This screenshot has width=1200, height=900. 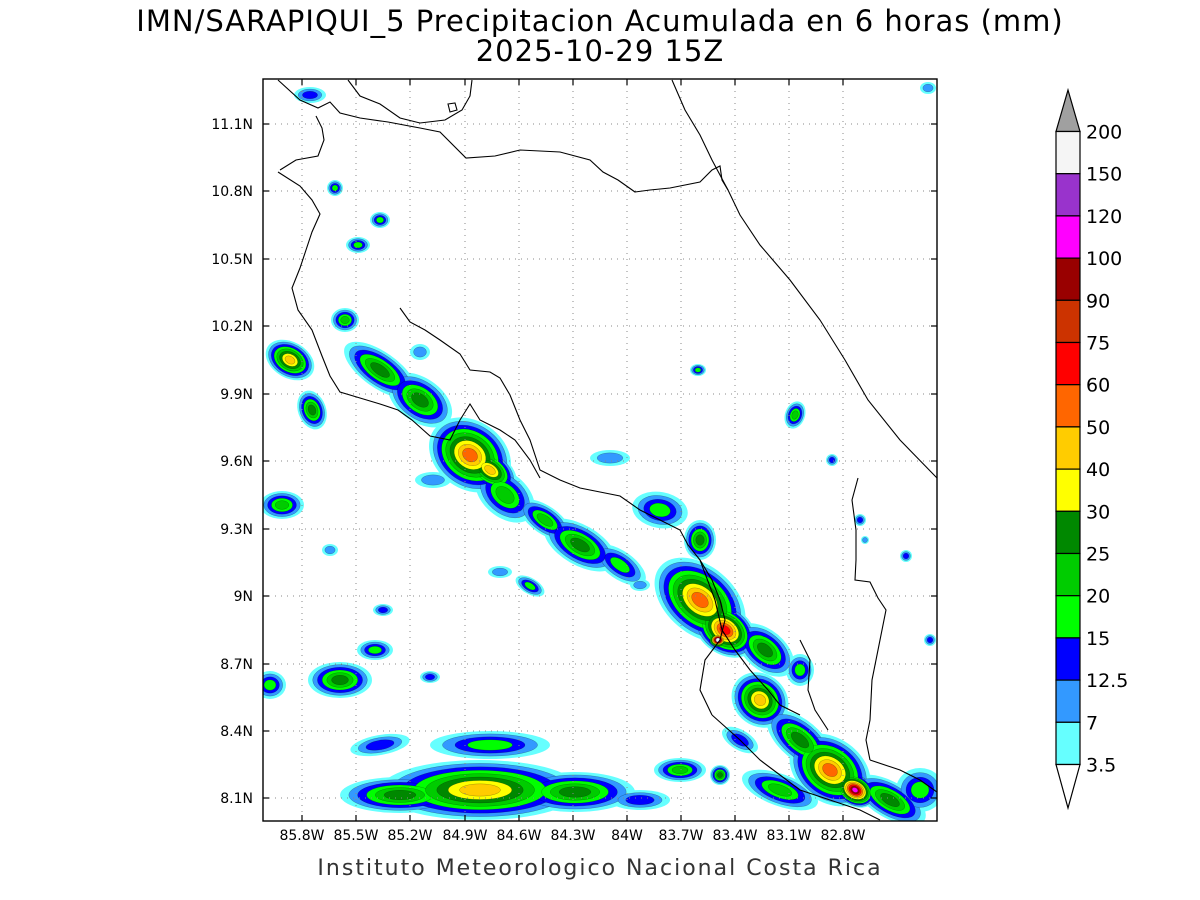 What do you see at coordinates (409, 836) in the screenshot?
I see `lon-tick-label: 85.2W` at bounding box center [409, 836].